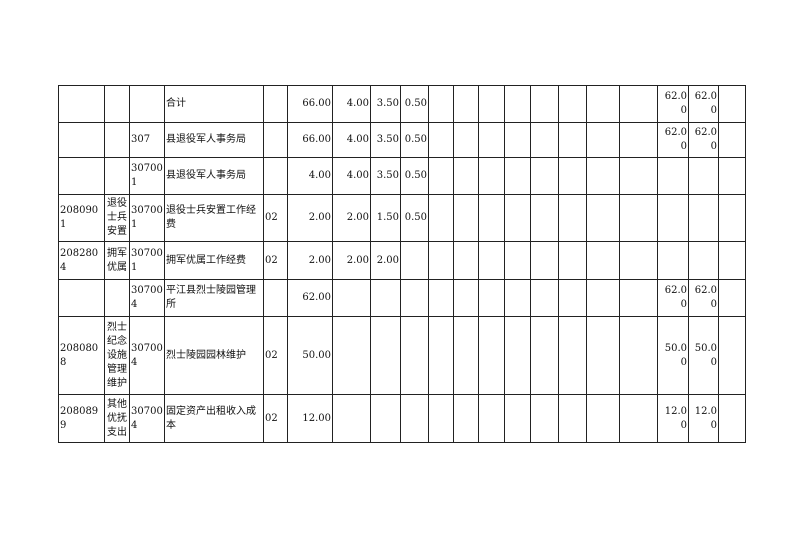 The height and width of the screenshot is (555, 785). What do you see at coordinates (81, 260) in the screenshot?
I see `table-cell: 2082804` at bounding box center [81, 260].